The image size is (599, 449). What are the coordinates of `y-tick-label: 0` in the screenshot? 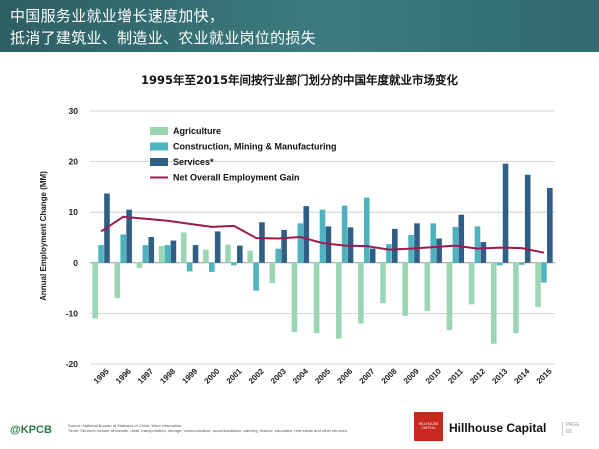 It's located at (75, 263).